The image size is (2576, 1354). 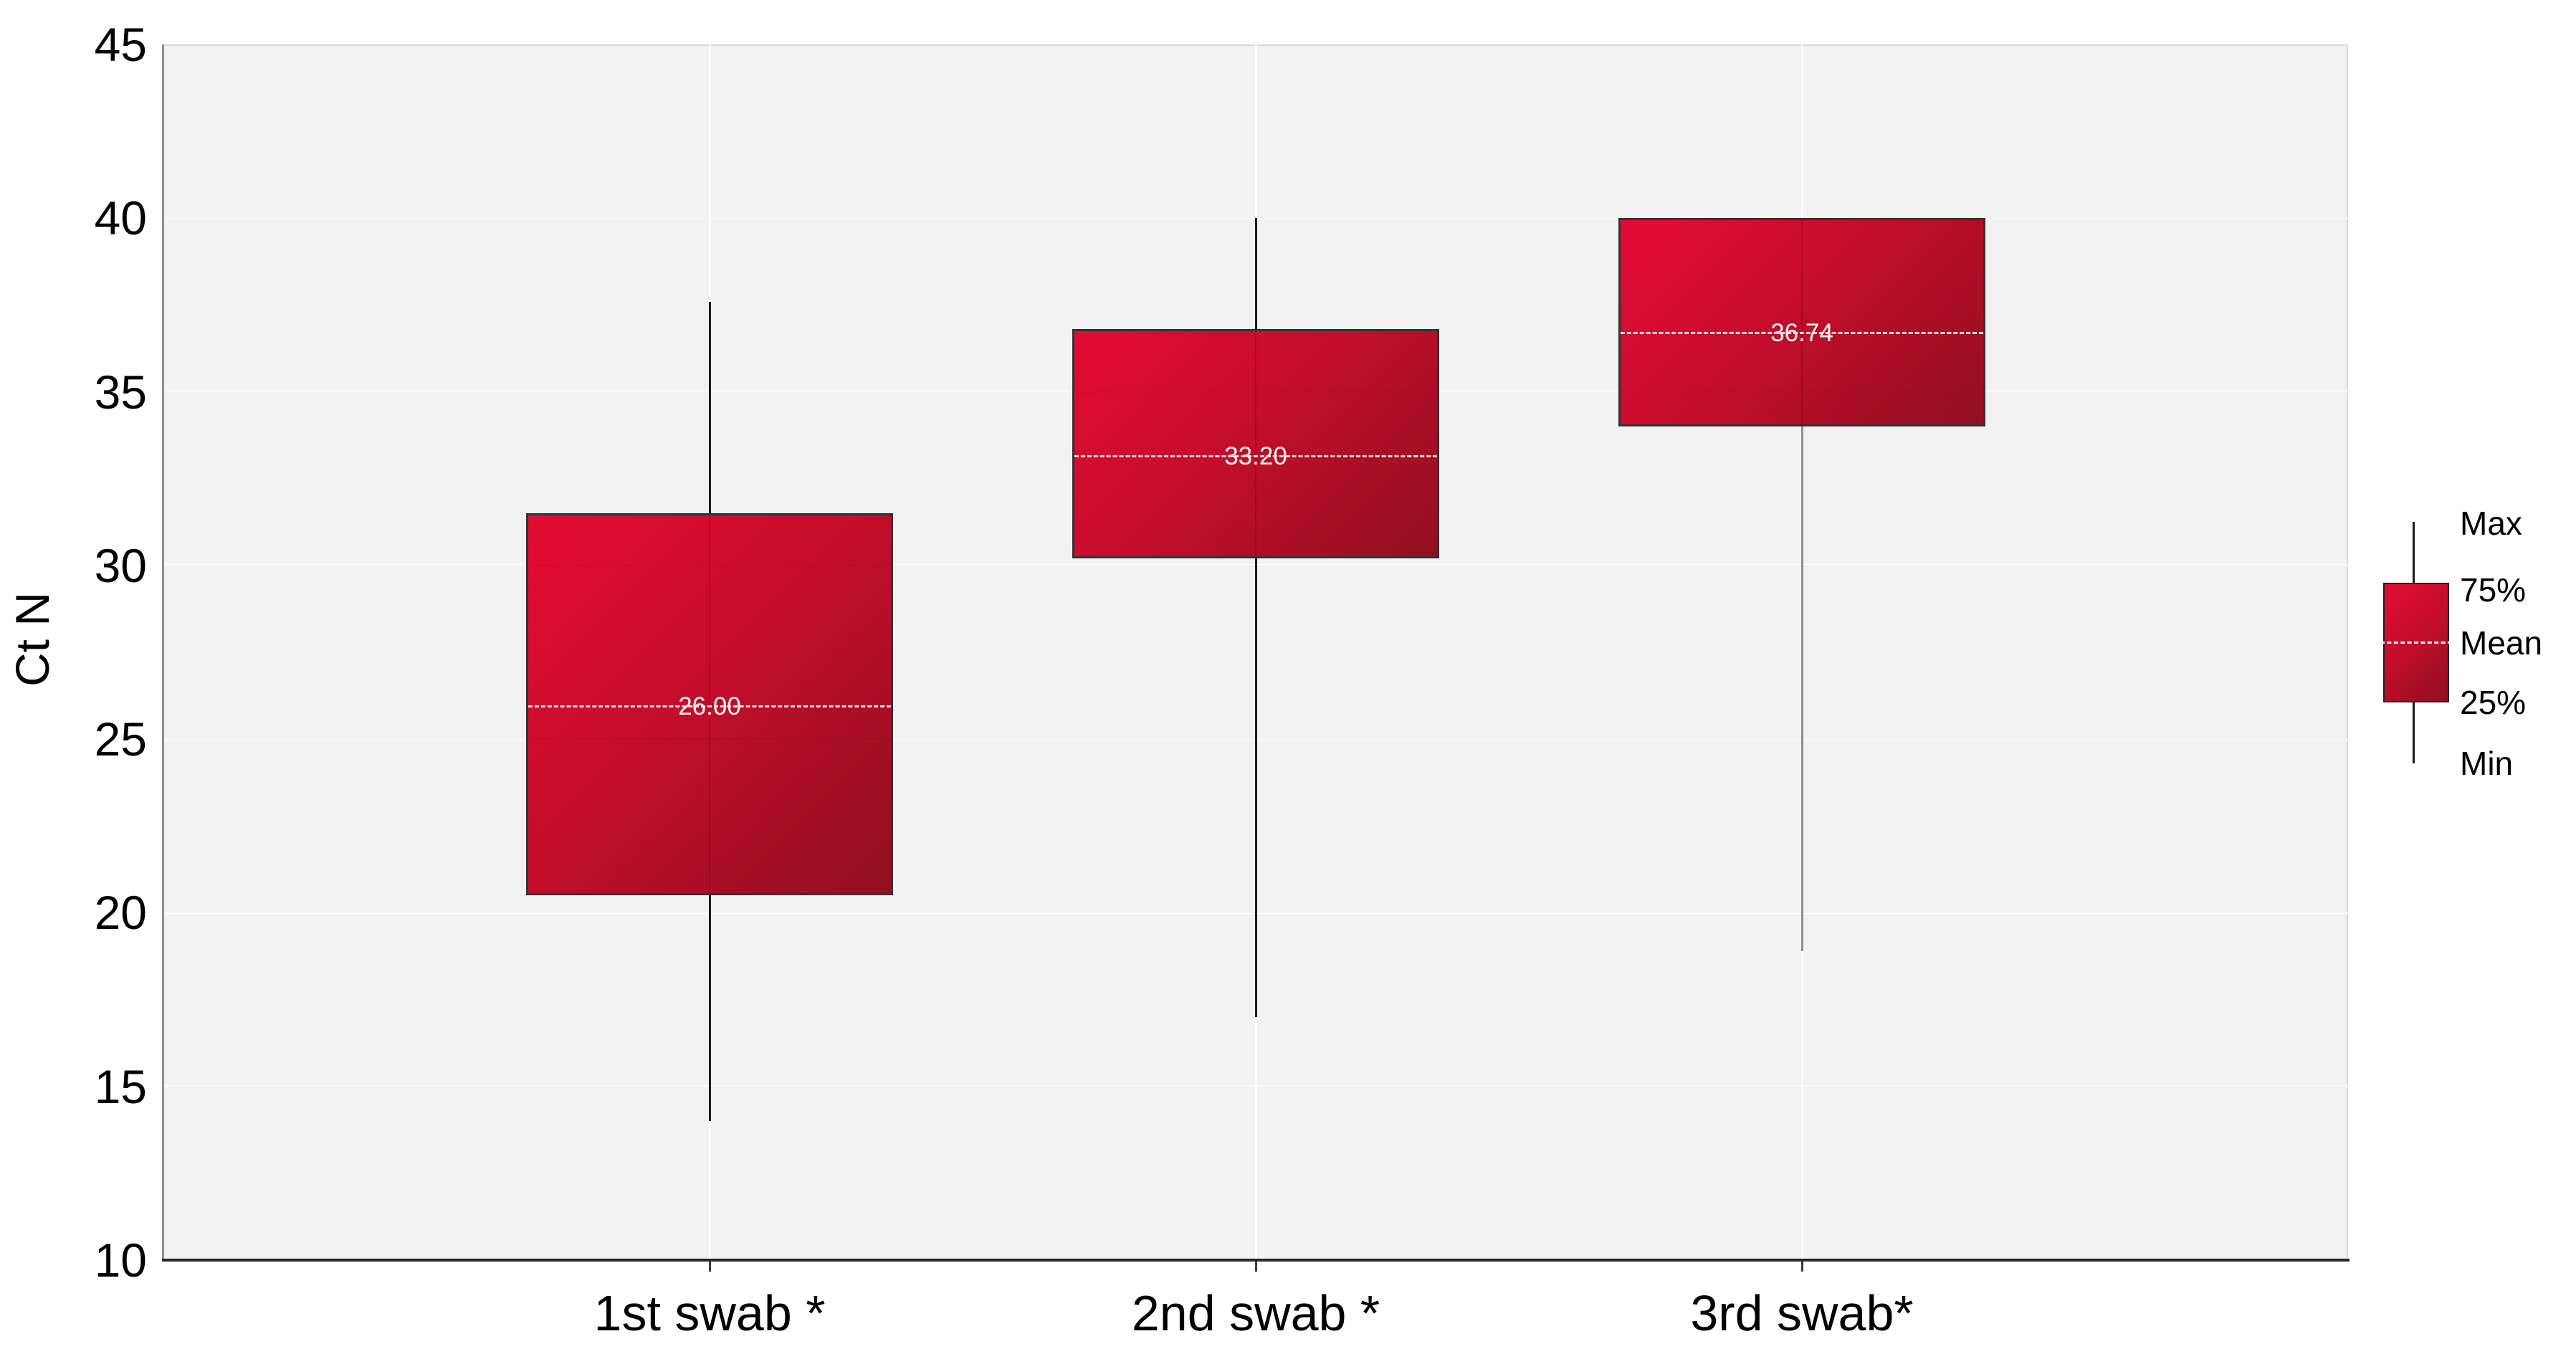 I want to click on mean-value-label: 36.74, so click(x=1801, y=333).